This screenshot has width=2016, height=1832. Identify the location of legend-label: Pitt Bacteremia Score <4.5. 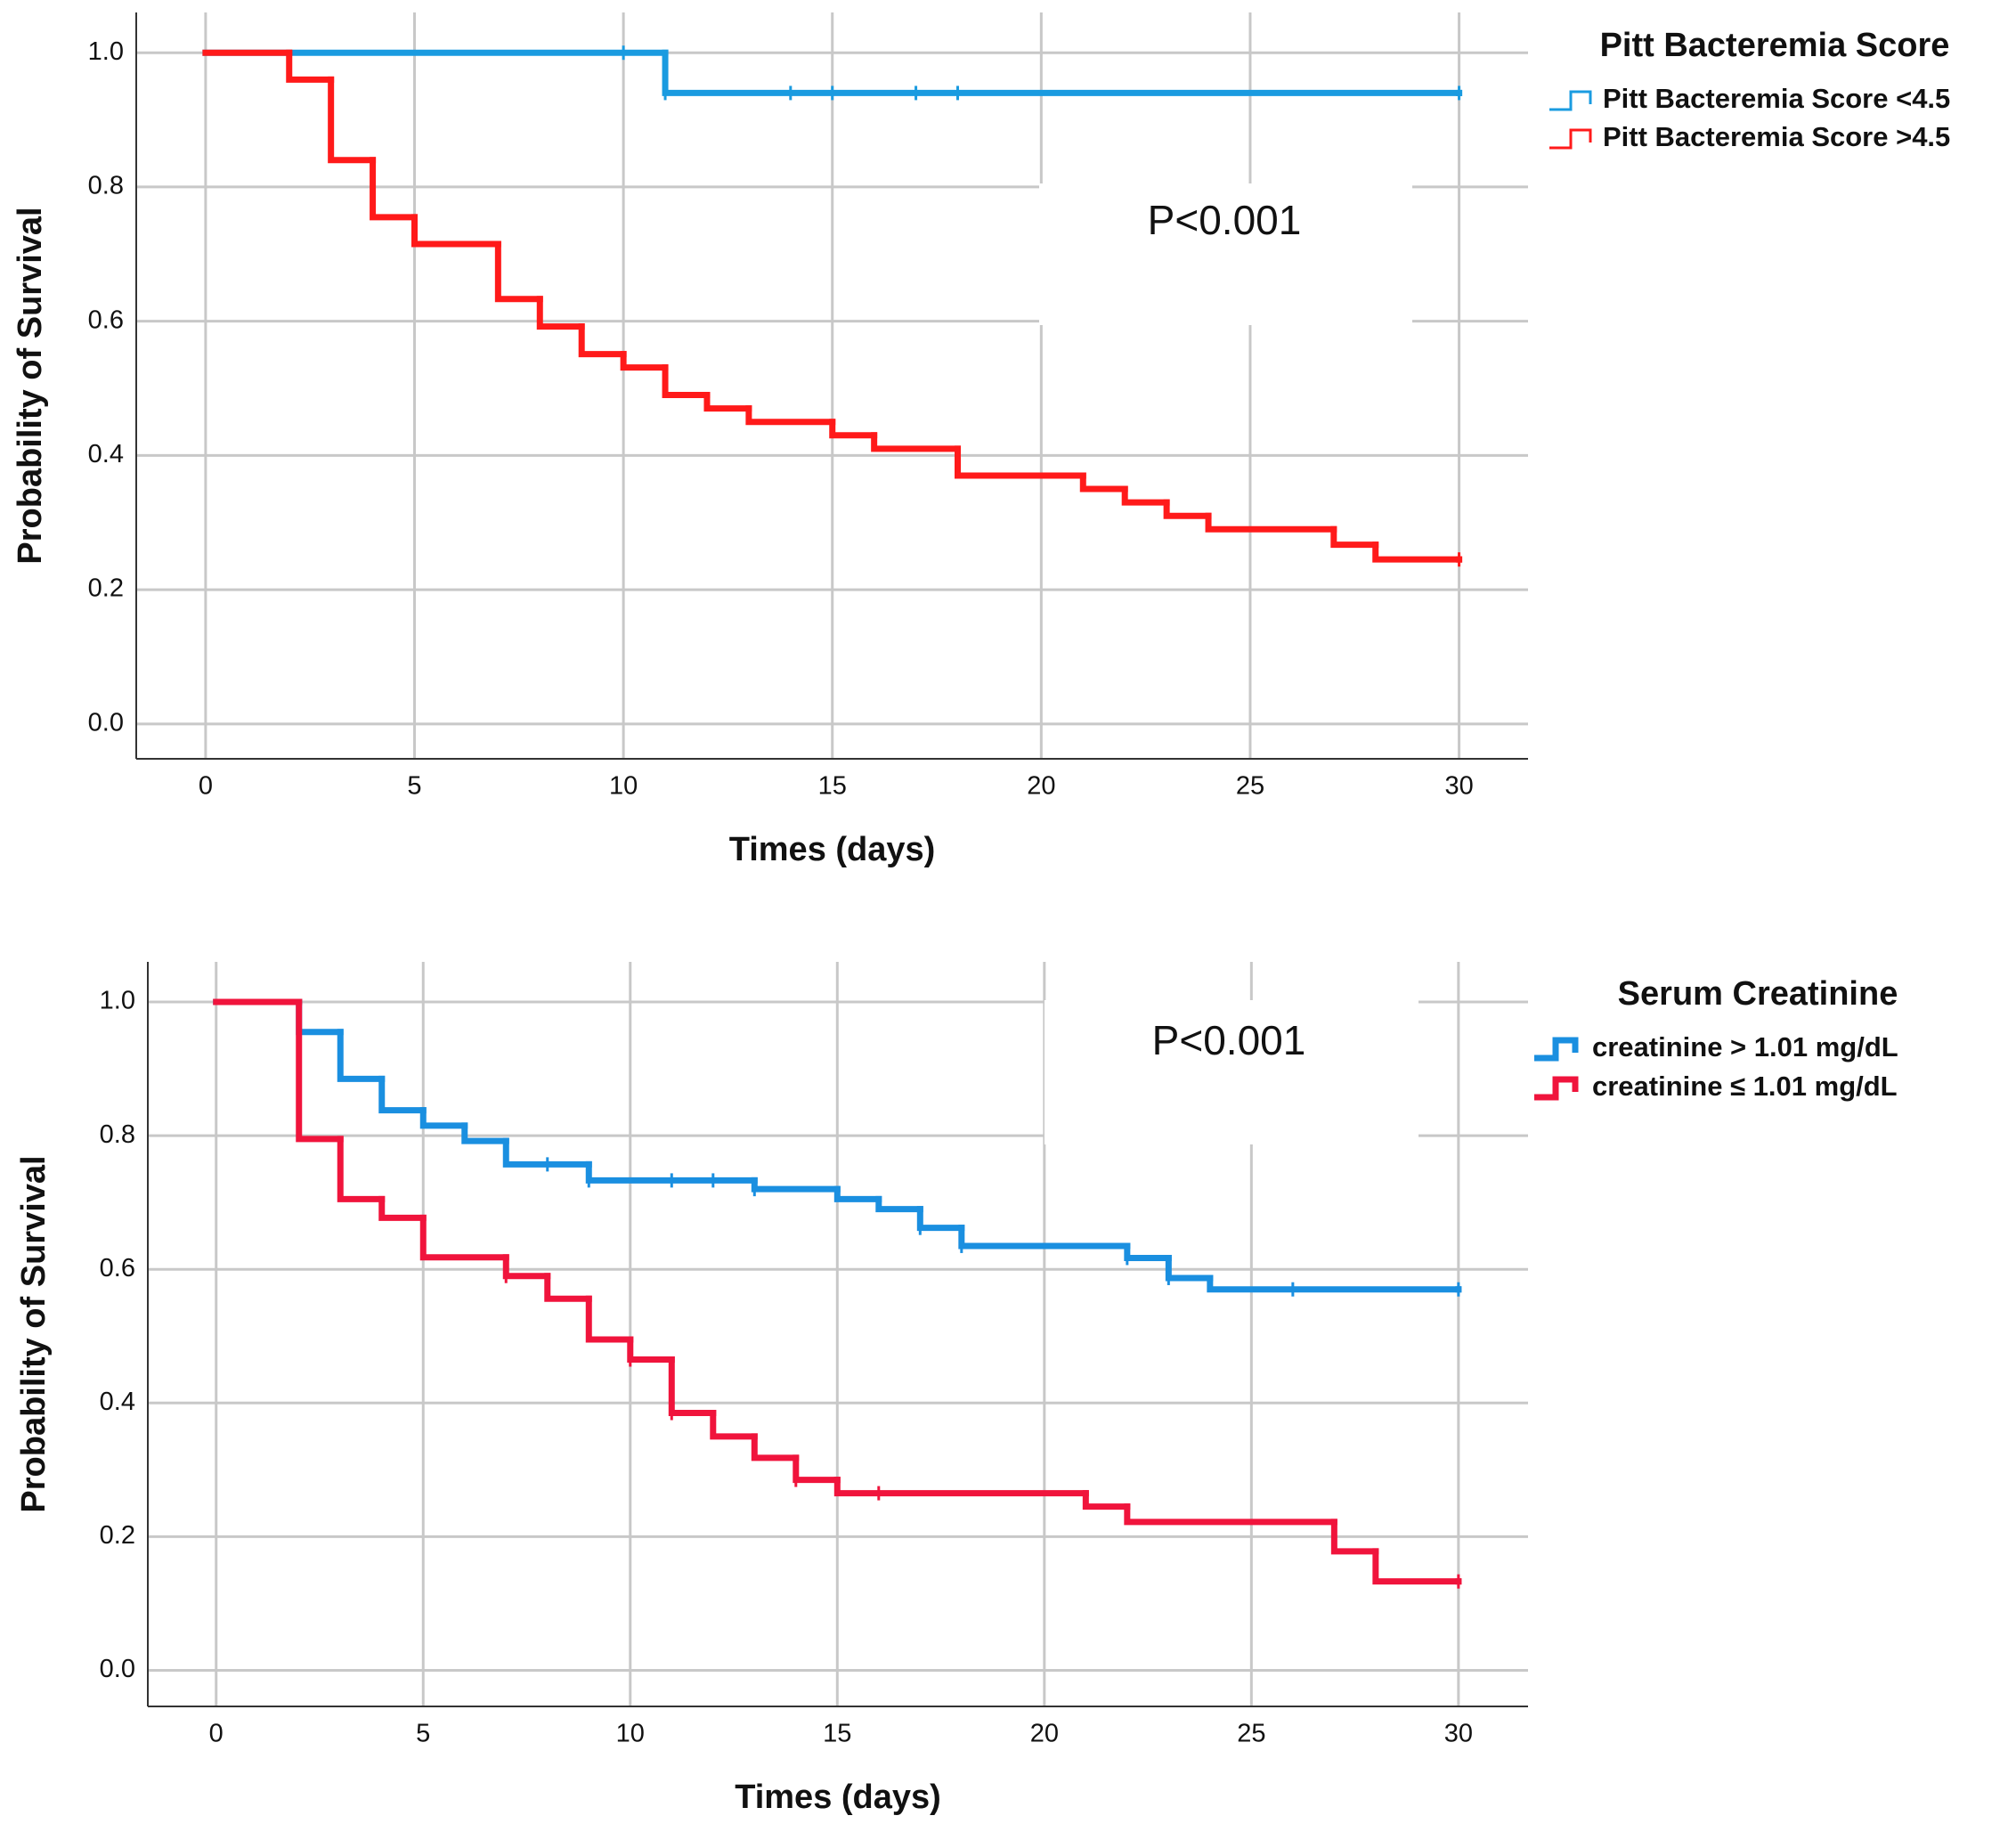
(1776, 98).